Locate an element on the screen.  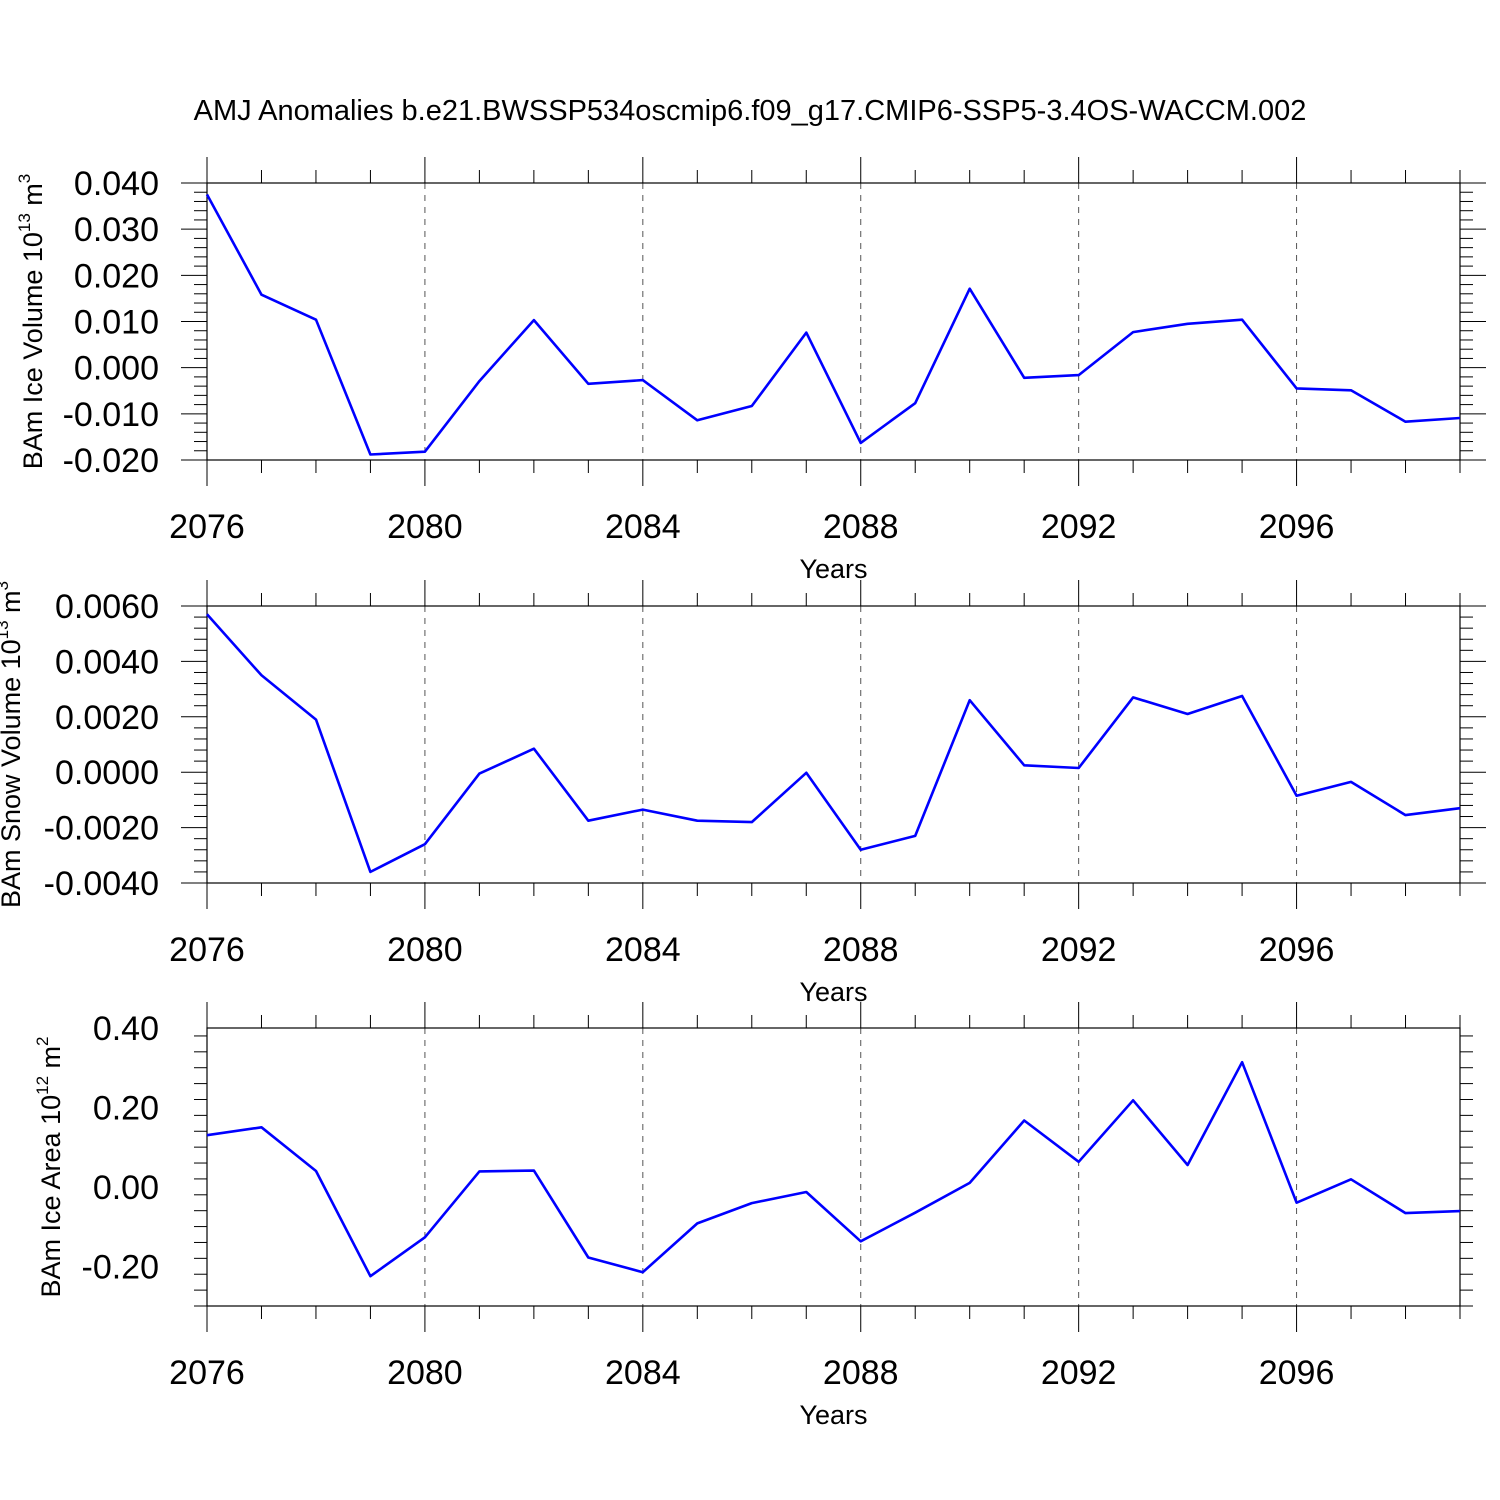
y-axis-title-text: BAm Snow Volume 10 is located at coordinates (13, 773).